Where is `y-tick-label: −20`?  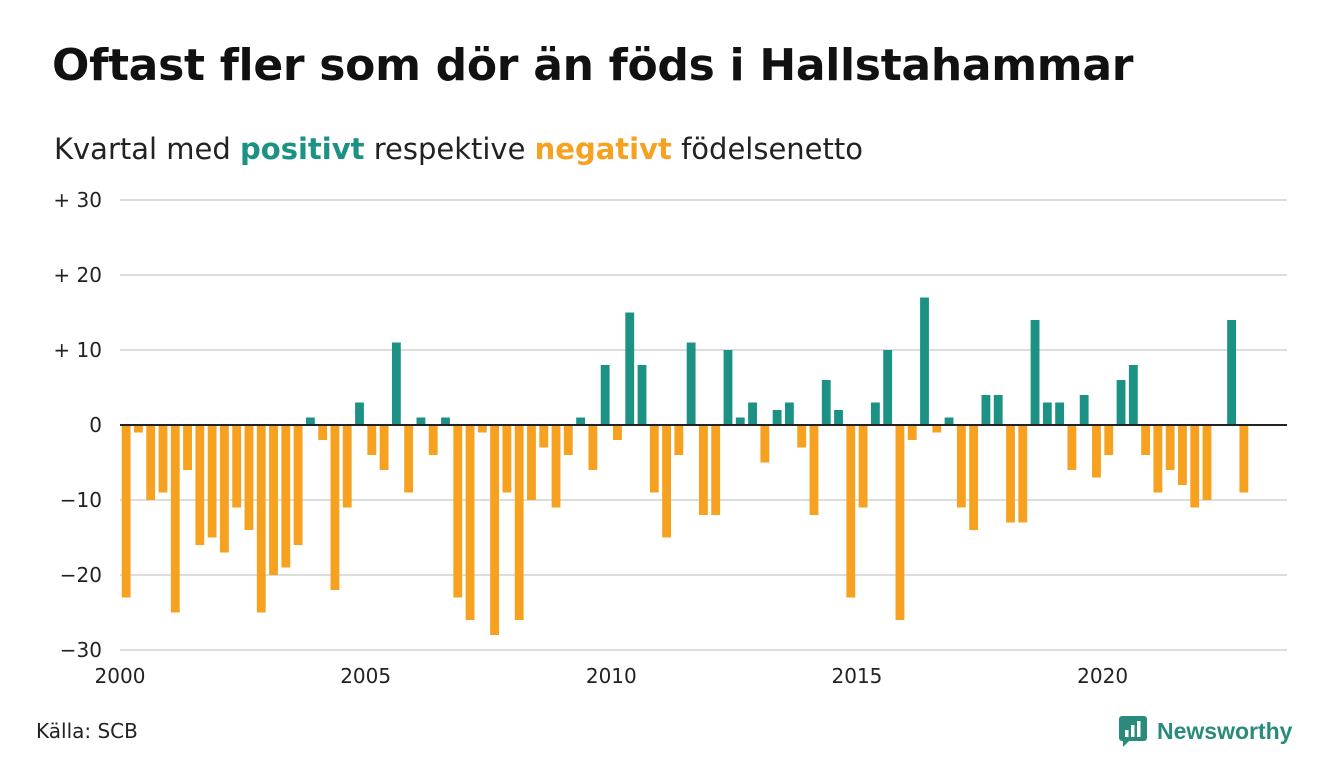 y-tick-label: −20 is located at coordinates (81, 575).